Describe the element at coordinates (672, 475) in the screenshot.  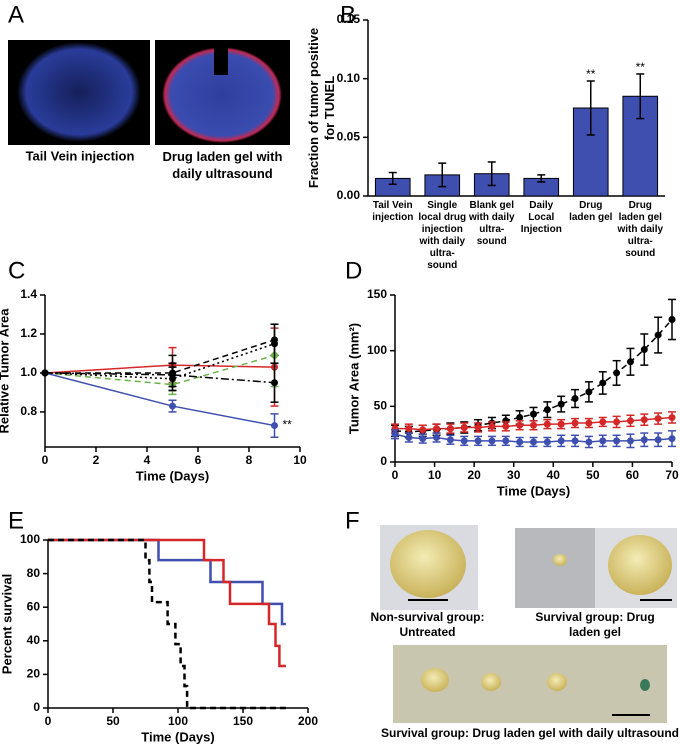
I see `x-tick-label: 70` at that location.